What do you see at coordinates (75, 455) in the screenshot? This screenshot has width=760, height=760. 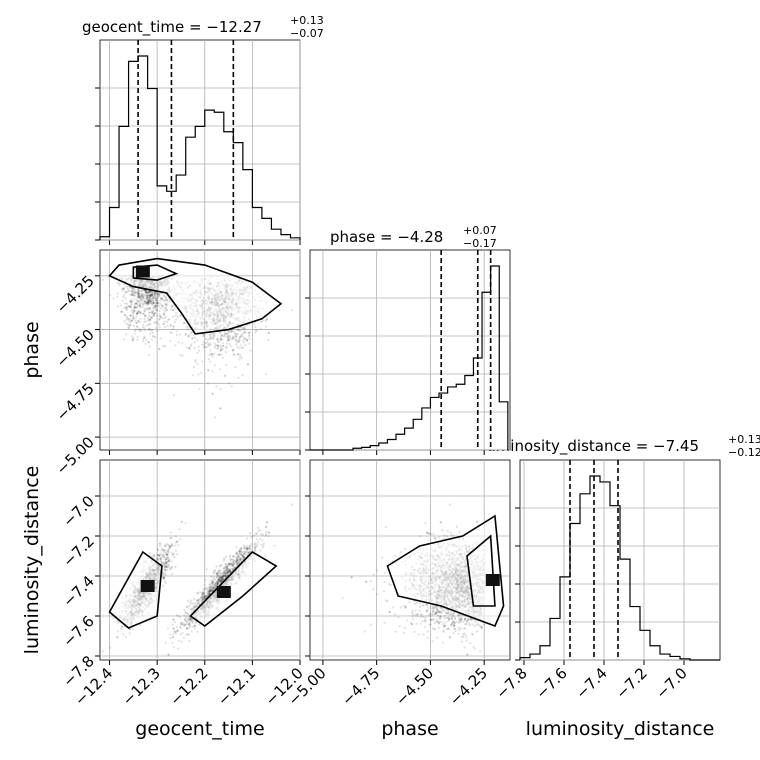 I see `ytick-label-phase: −5.00` at bounding box center [75, 455].